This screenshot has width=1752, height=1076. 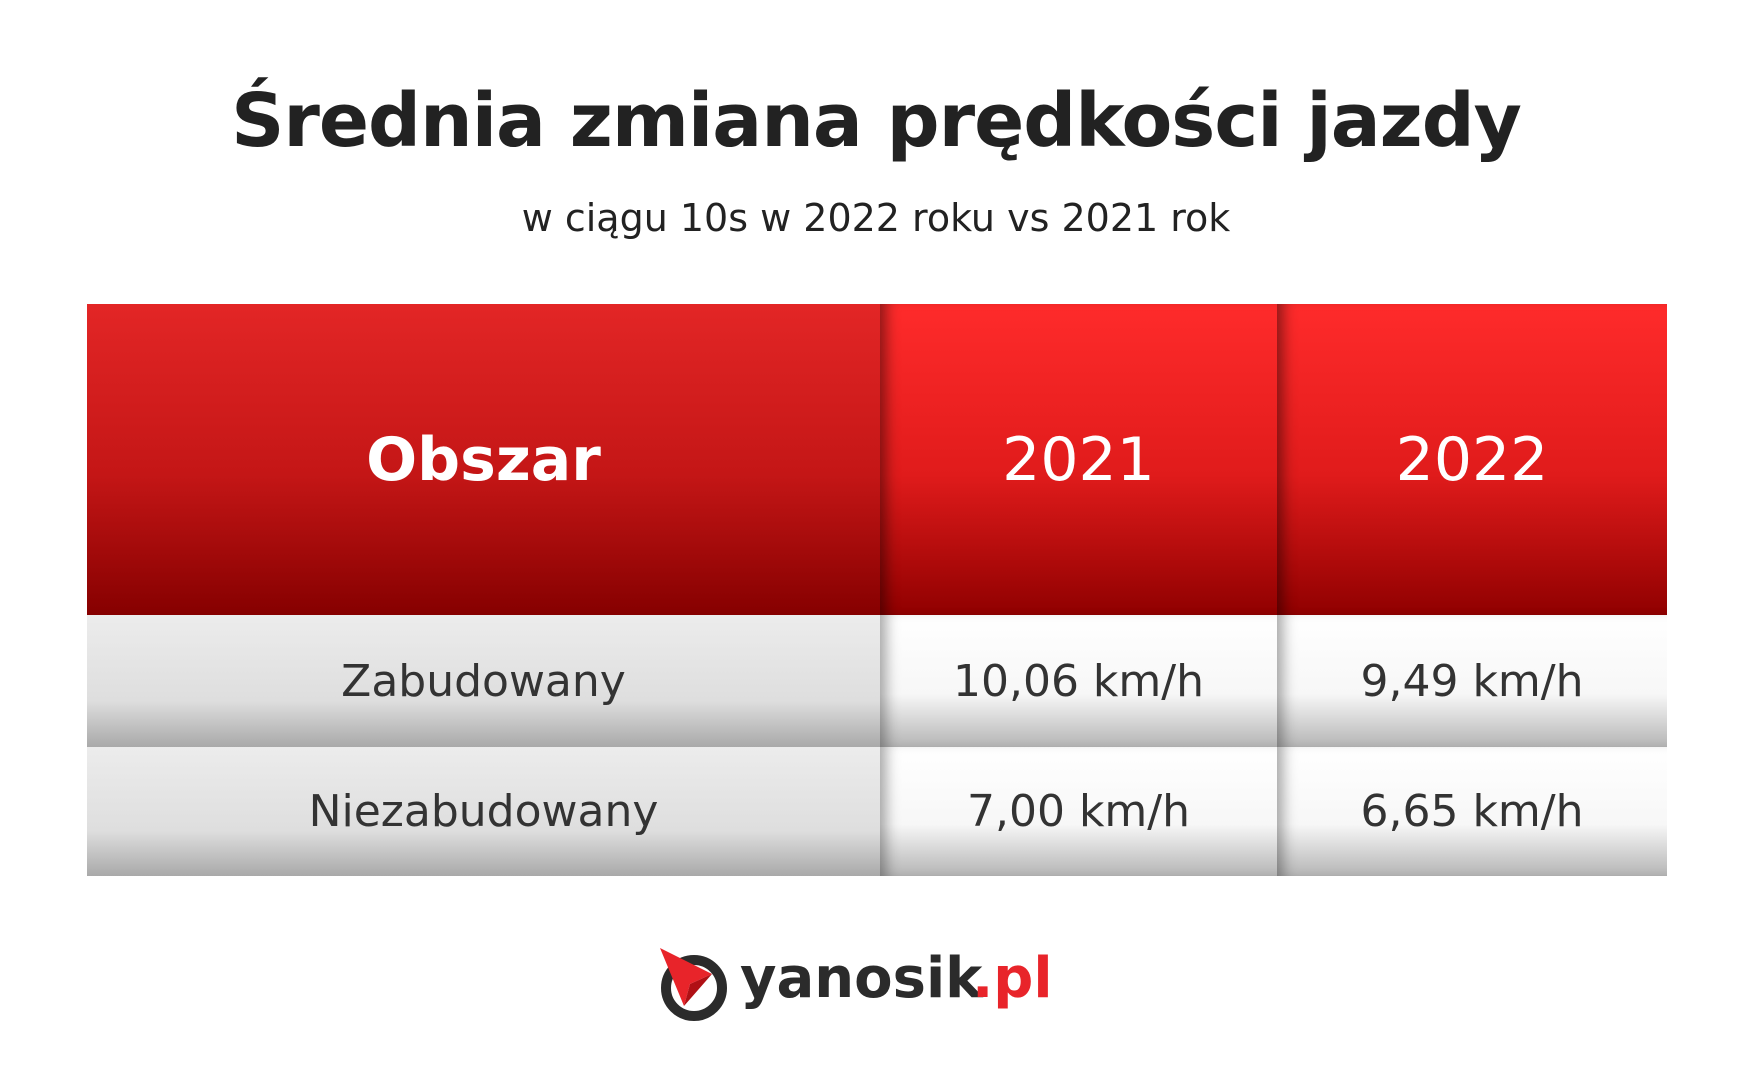 What do you see at coordinates (876, 121) in the screenshot?
I see `title: Średnia zmiana prędkości jazdy` at bounding box center [876, 121].